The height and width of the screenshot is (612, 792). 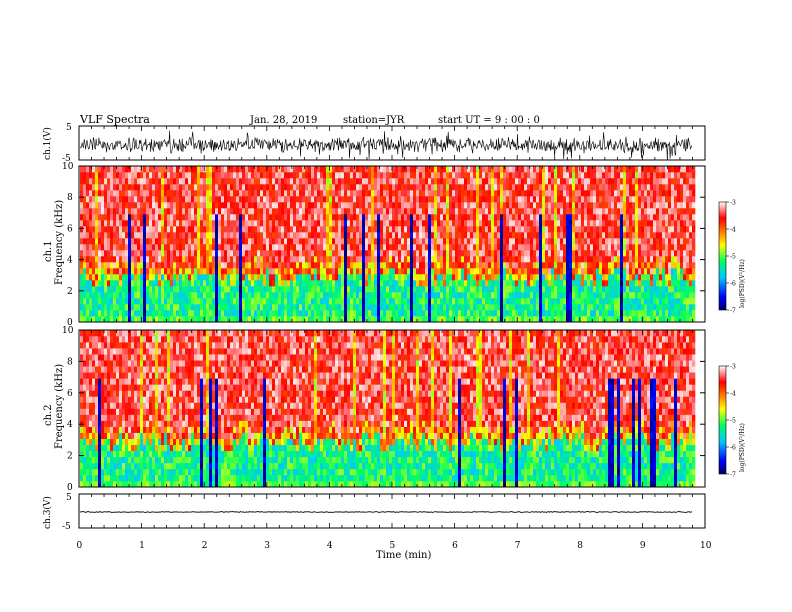 What do you see at coordinates (489, 120) in the screenshot?
I see `start-ut-label: start UT = 9 : 00 : 0` at bounding box center [489, 120].